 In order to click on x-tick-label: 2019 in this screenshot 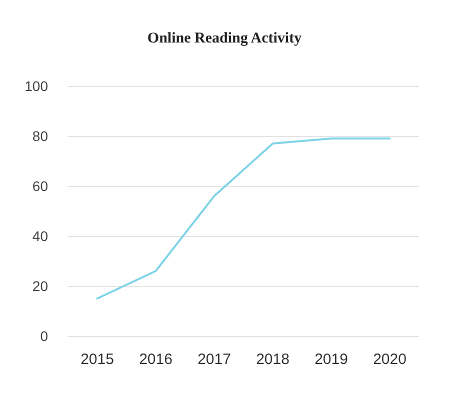, I will do `click(331, 359)`.